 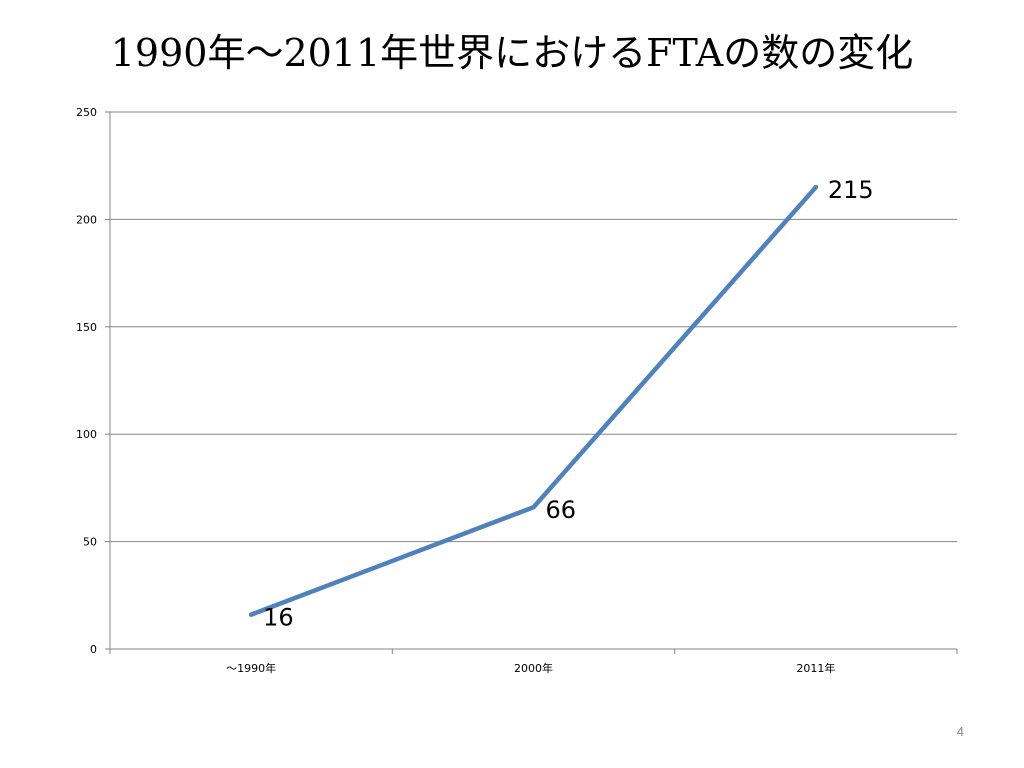 I want to click on y-tick-label: 150, so click(x=86, y=327).